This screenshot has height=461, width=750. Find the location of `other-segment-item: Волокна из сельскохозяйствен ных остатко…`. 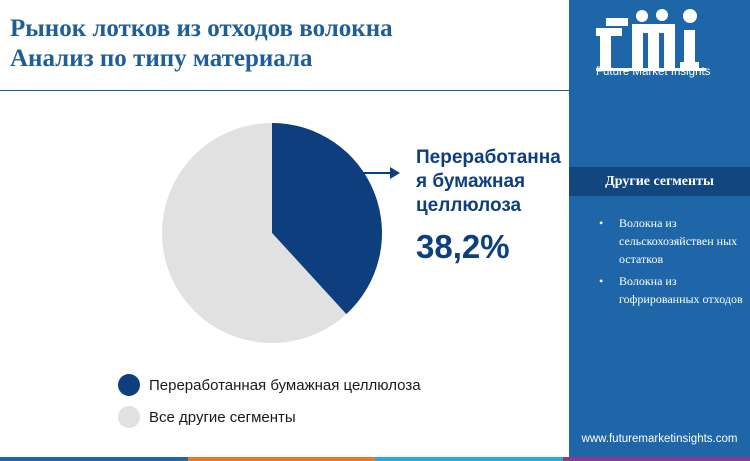

other-segment-item: Волокна из сельскохозяйствен ных остатко… is located at coordinates (671, 241).